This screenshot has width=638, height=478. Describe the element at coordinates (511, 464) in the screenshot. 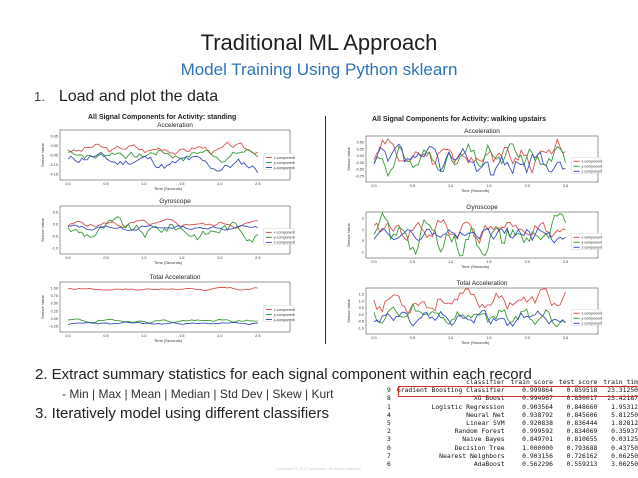

I see `table-row: 6 AdaBoost 0.562296 0.559213 3.062500` at that location.